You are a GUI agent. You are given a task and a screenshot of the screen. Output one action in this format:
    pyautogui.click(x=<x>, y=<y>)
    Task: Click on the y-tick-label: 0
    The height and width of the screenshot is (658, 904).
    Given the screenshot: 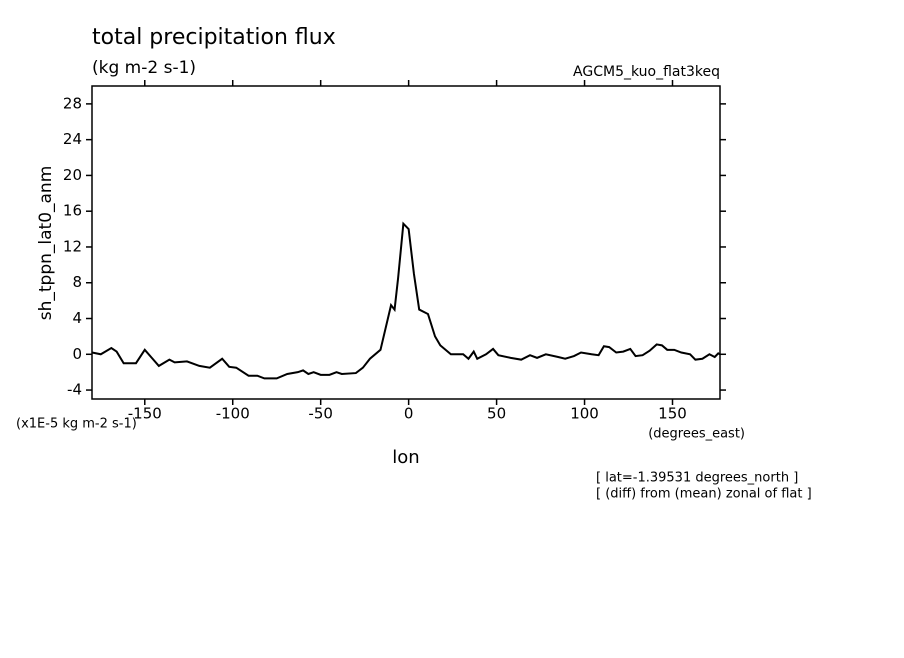 What is the action you would take?
    pyautogui.click(x=77, y=354)
    